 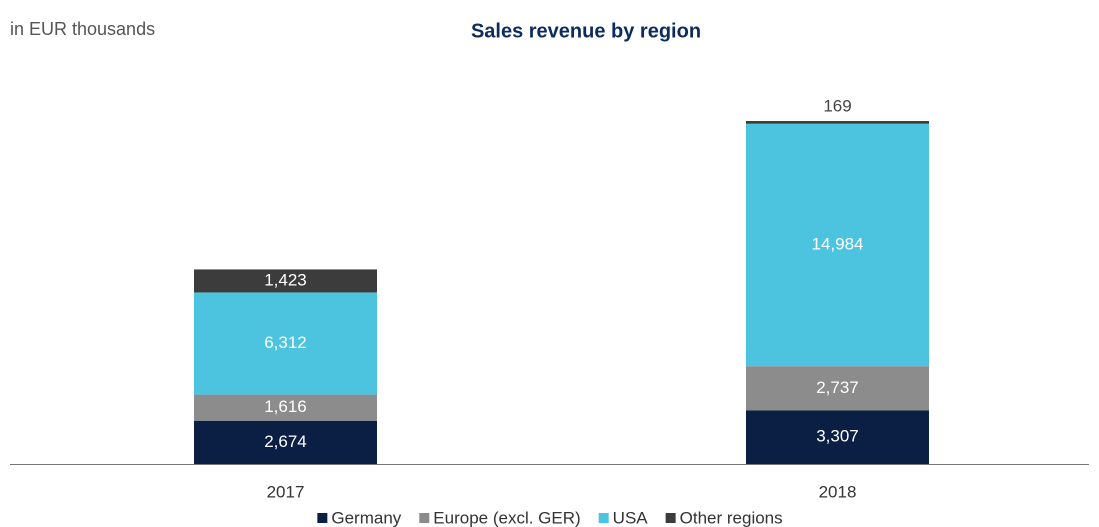 I want to click on data-label: 14,984, so click(x=838, y=243).